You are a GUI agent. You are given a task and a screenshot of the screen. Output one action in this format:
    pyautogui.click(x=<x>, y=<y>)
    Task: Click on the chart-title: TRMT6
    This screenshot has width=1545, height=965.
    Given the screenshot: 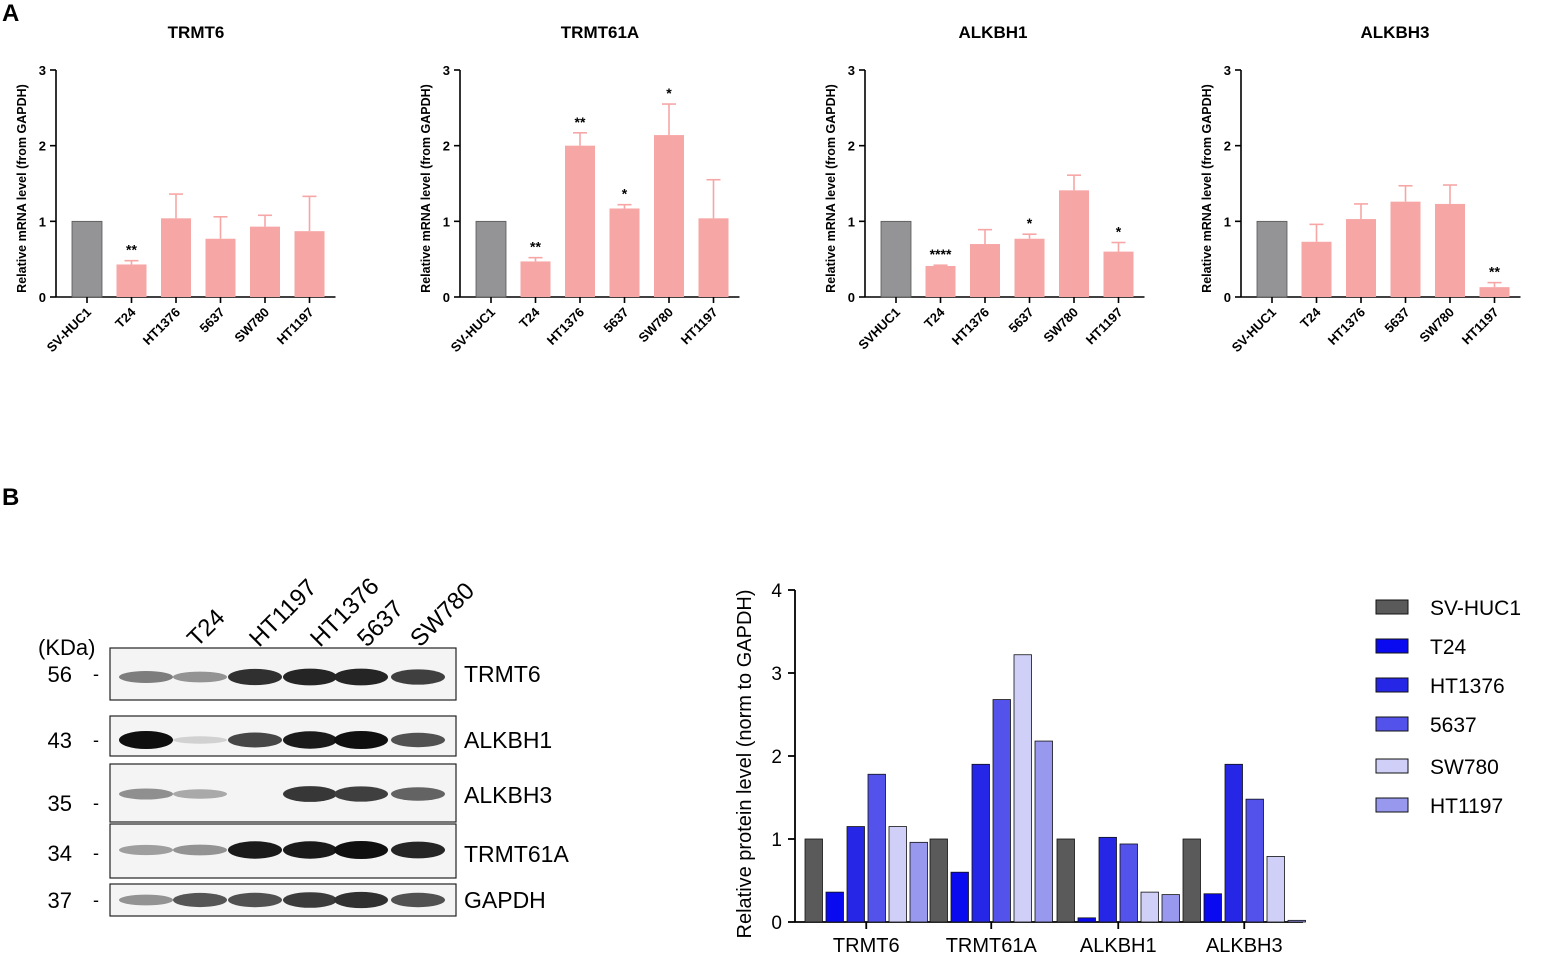 What is the action you would take?
    pyautogui.click(x=196, y=32)
    